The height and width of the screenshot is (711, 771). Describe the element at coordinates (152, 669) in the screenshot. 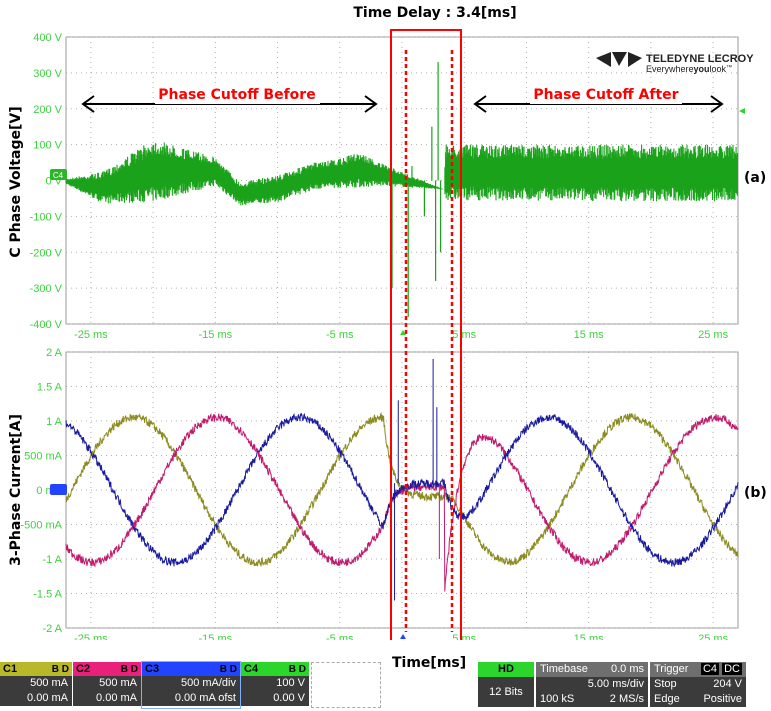

I see `channel-c3-id: C3` at that location.